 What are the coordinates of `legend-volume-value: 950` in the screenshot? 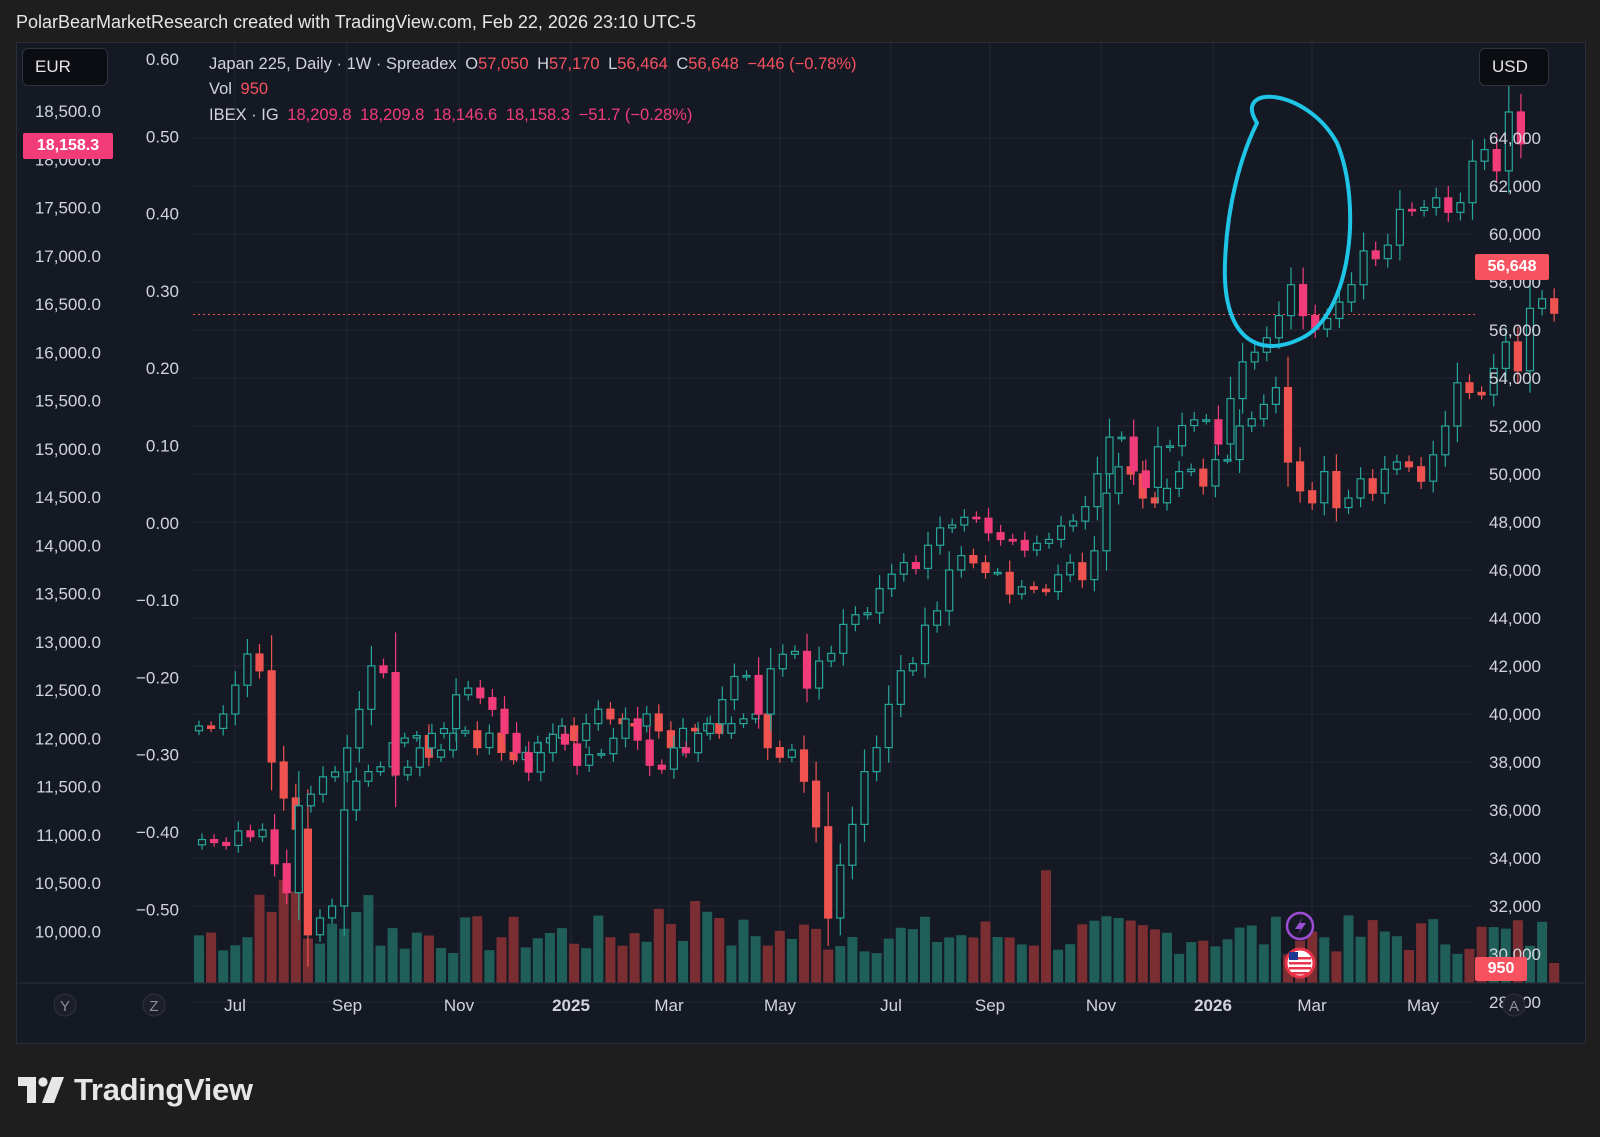 It's located at (254, 89).